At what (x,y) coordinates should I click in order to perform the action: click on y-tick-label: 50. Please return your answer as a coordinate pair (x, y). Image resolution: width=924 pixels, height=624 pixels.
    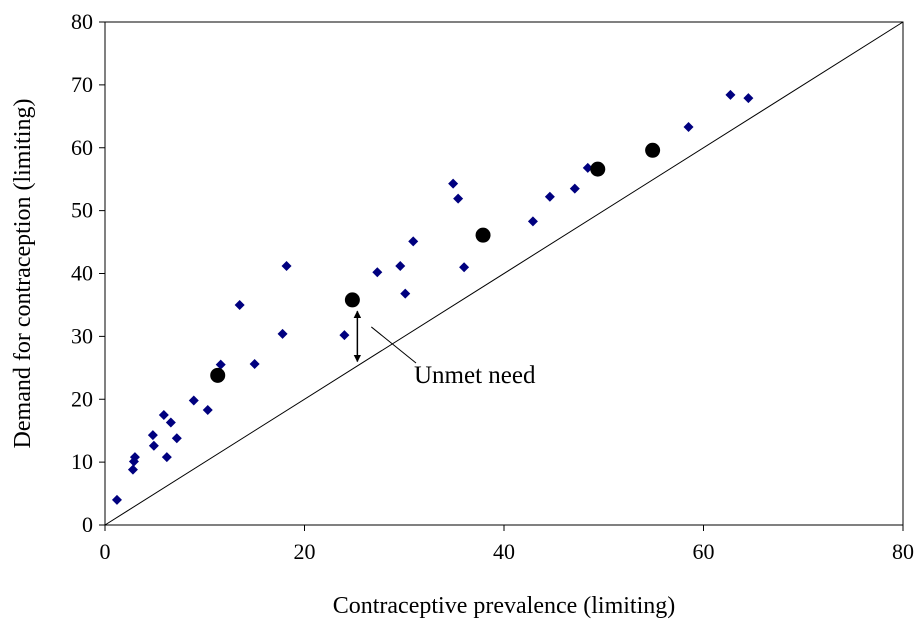
    Looking at the image, I should click on (82, 210).